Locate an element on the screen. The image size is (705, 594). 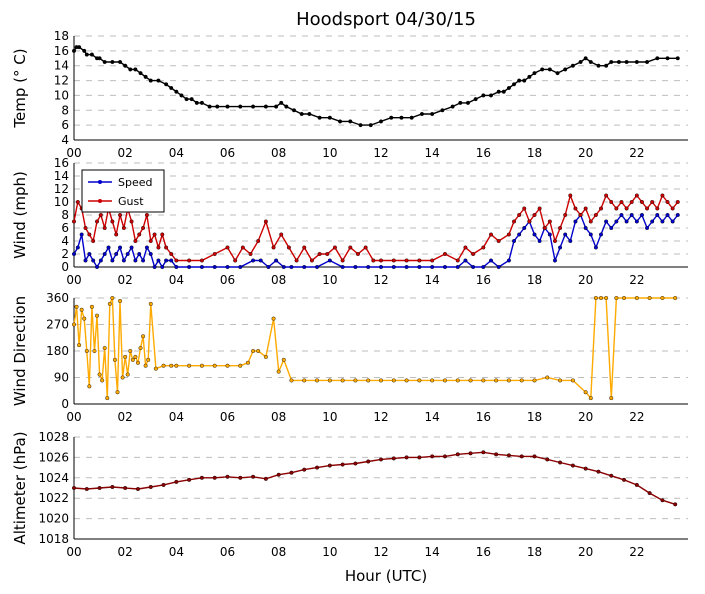
x-tick-label: 02 is located at coordinates (125, 153).